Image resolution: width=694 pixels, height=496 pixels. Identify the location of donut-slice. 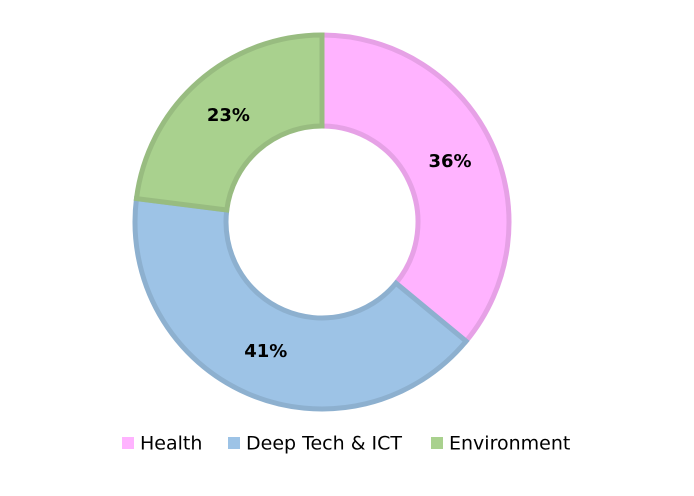
(229, 122).